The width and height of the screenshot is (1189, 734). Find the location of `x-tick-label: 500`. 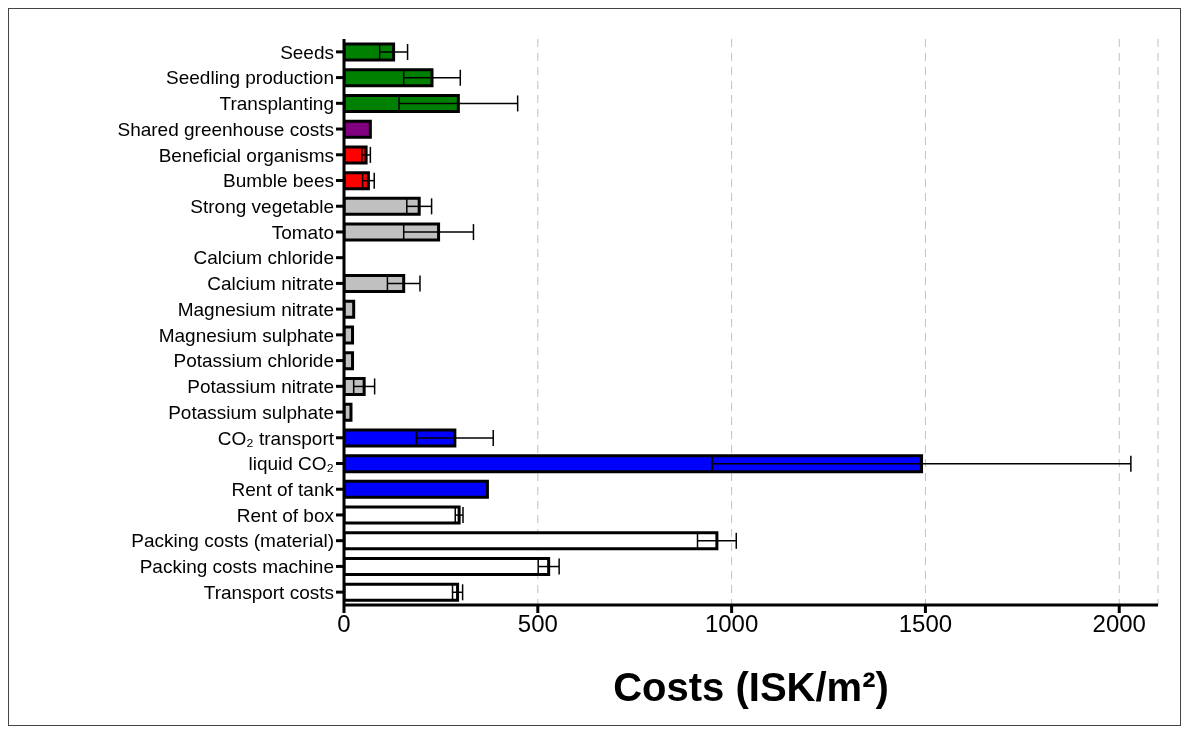

x-tick-label: 500 is located at coordinates (537, 624).